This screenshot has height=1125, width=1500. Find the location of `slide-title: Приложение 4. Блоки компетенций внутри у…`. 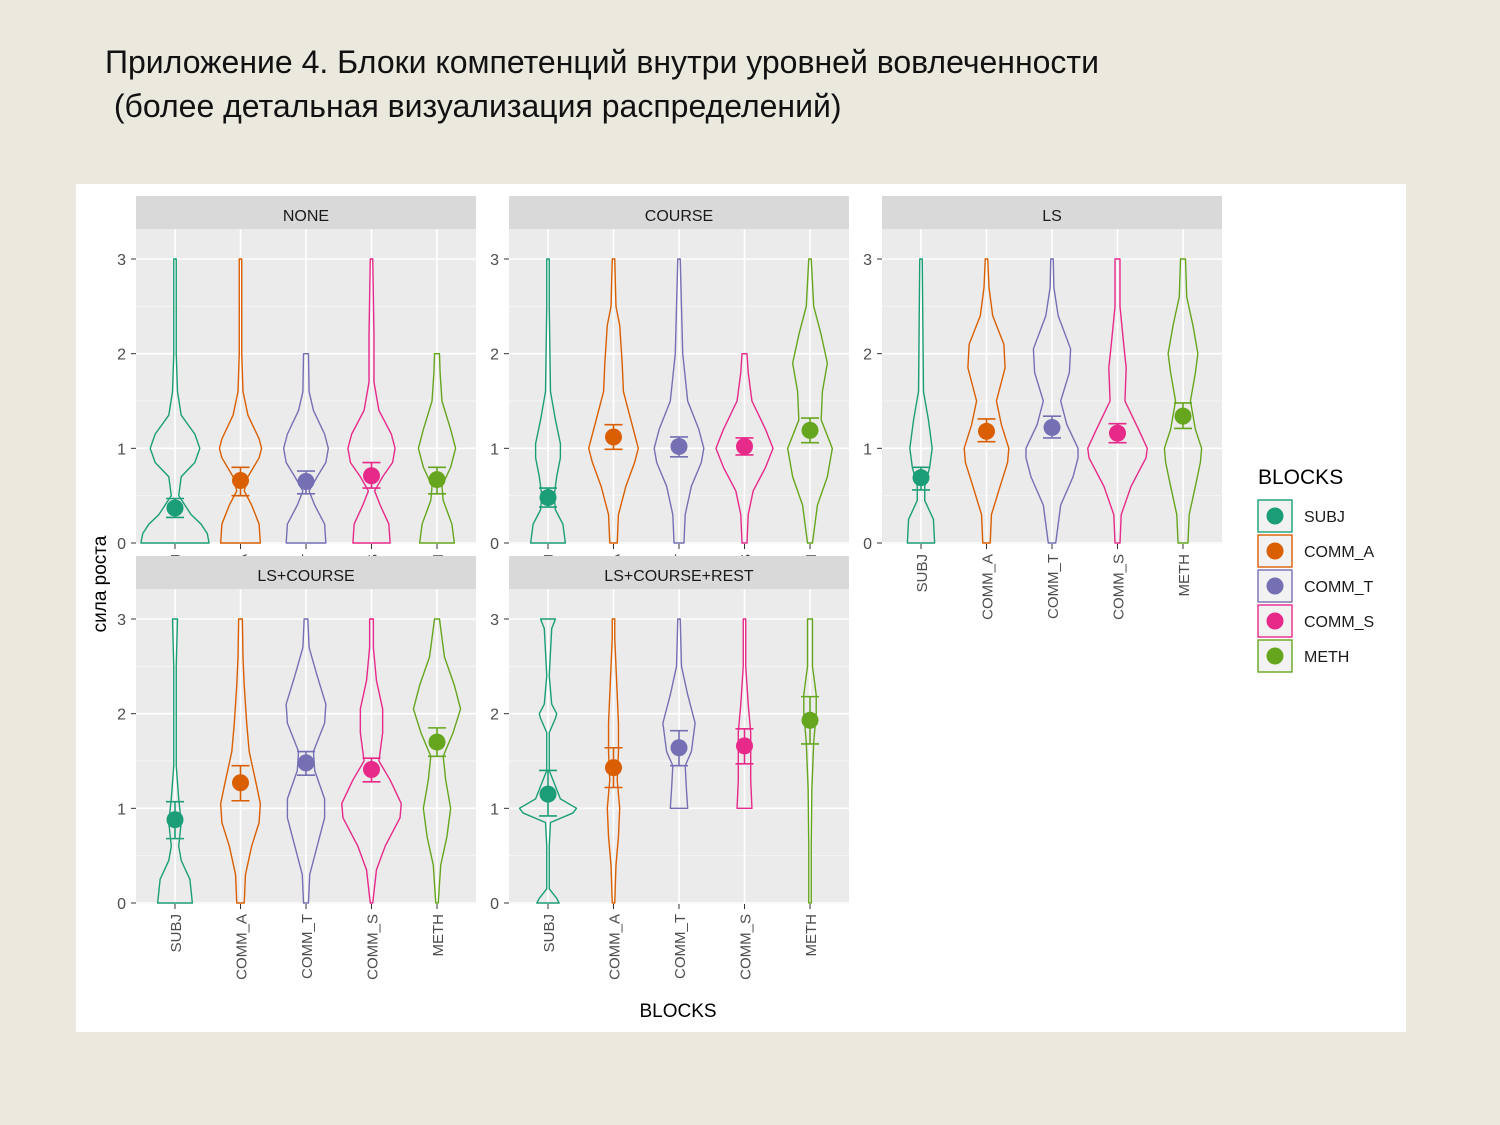

slide-title: Приложение 4. Блоки компетенций внутри у… is located at coordinates (602, 84).